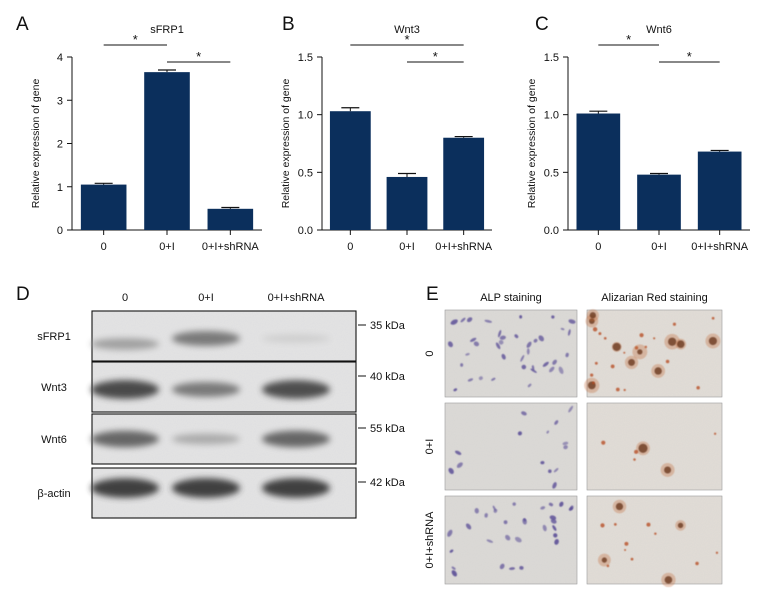 The image size is (780, 600). What do you see at coordinates (286, 144) in the screenshot?
I see `y-axis-label: Relative expression of gene` at bounding box center [286, 144].